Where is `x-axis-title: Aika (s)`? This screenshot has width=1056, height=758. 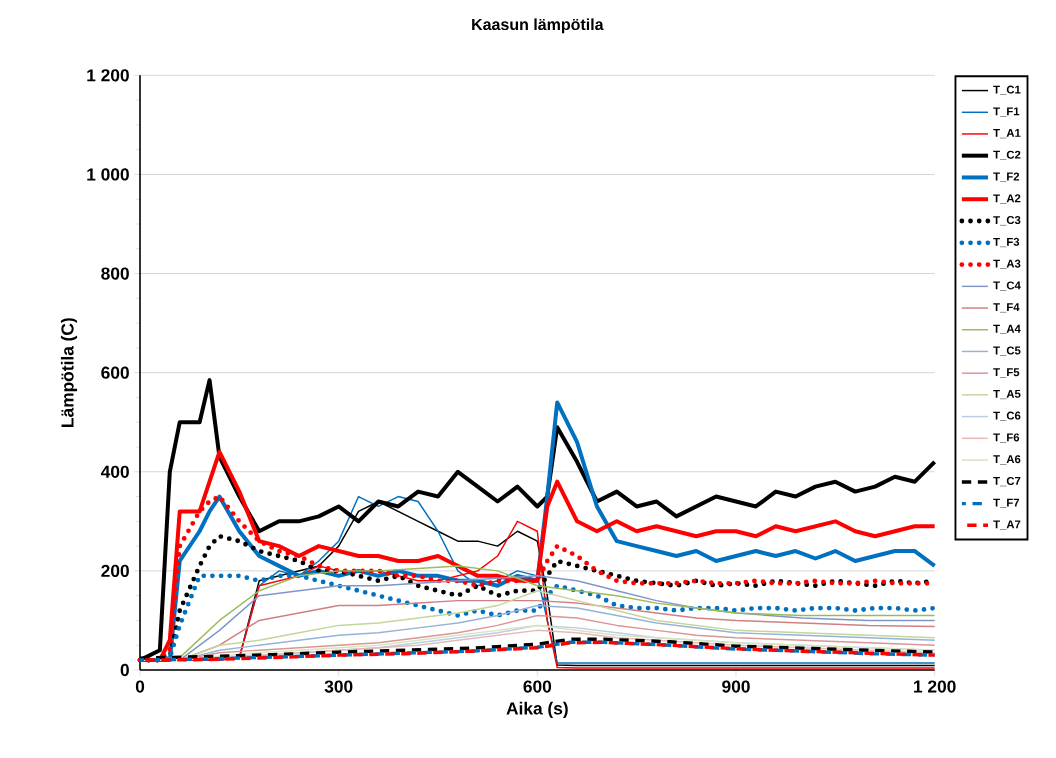 x-axis-title: Aika (s) is located at coordinates (537, 710).